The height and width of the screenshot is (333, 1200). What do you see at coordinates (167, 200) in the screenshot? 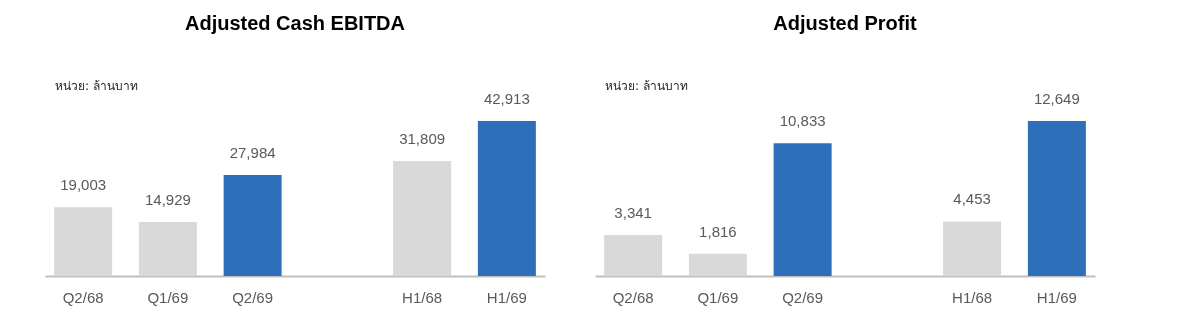
I see `data-label: 14,929` at bounding box center [167, 200].